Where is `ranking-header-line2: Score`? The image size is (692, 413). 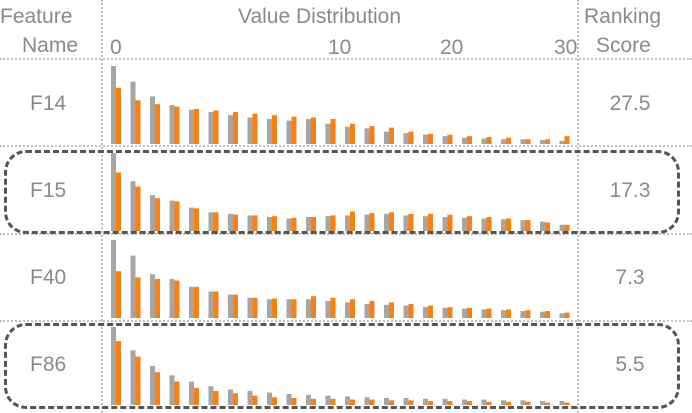
ranking-header-line2: Score is located at coordinates (623, 45).